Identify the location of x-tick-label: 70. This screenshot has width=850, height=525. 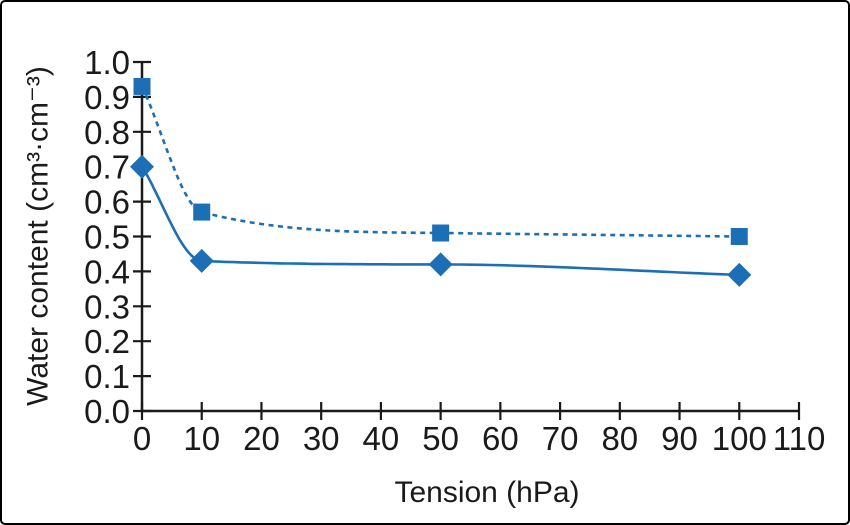
(560, 438).